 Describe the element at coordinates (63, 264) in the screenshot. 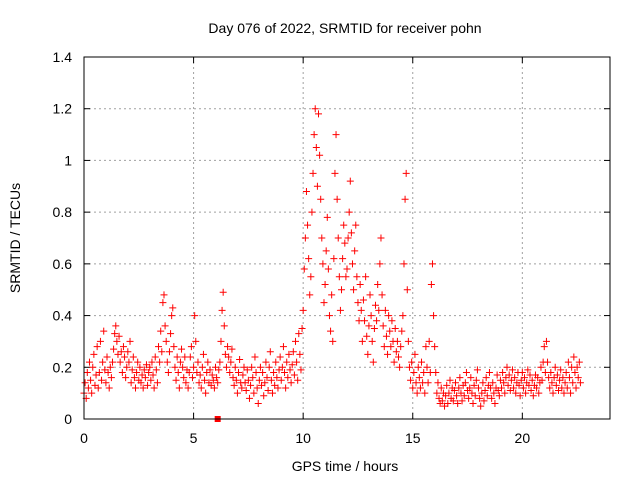

I see `y-tick-label: 0.6` at that location.